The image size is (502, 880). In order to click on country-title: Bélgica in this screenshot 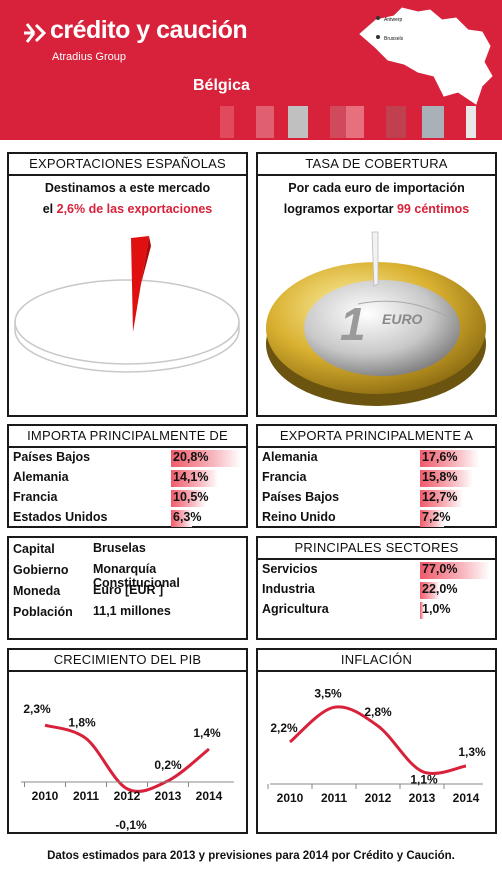, I will do `click(221, 85)`.